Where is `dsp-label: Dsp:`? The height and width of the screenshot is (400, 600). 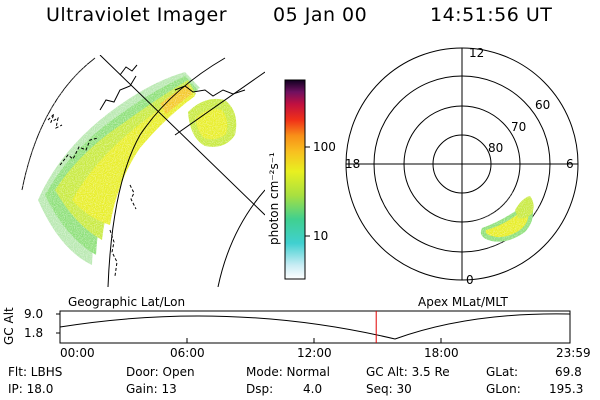 dsp-label: Dsp: is located at coordinates (260, 389).